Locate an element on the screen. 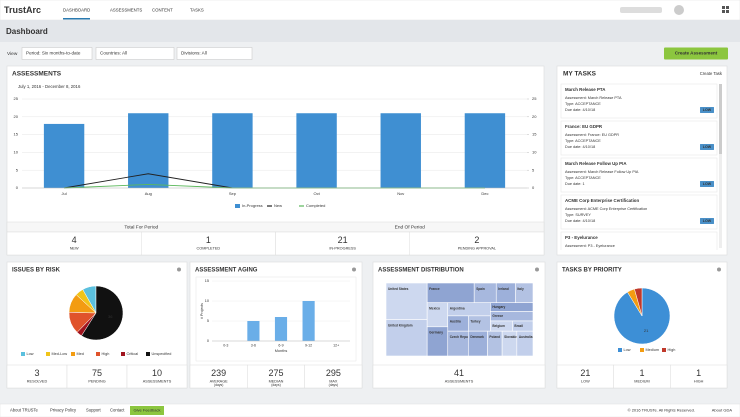 Image resolution: width=740 pixels, height=417 pixels. y-tick-label: 25 is located at coordinates (16, 98).